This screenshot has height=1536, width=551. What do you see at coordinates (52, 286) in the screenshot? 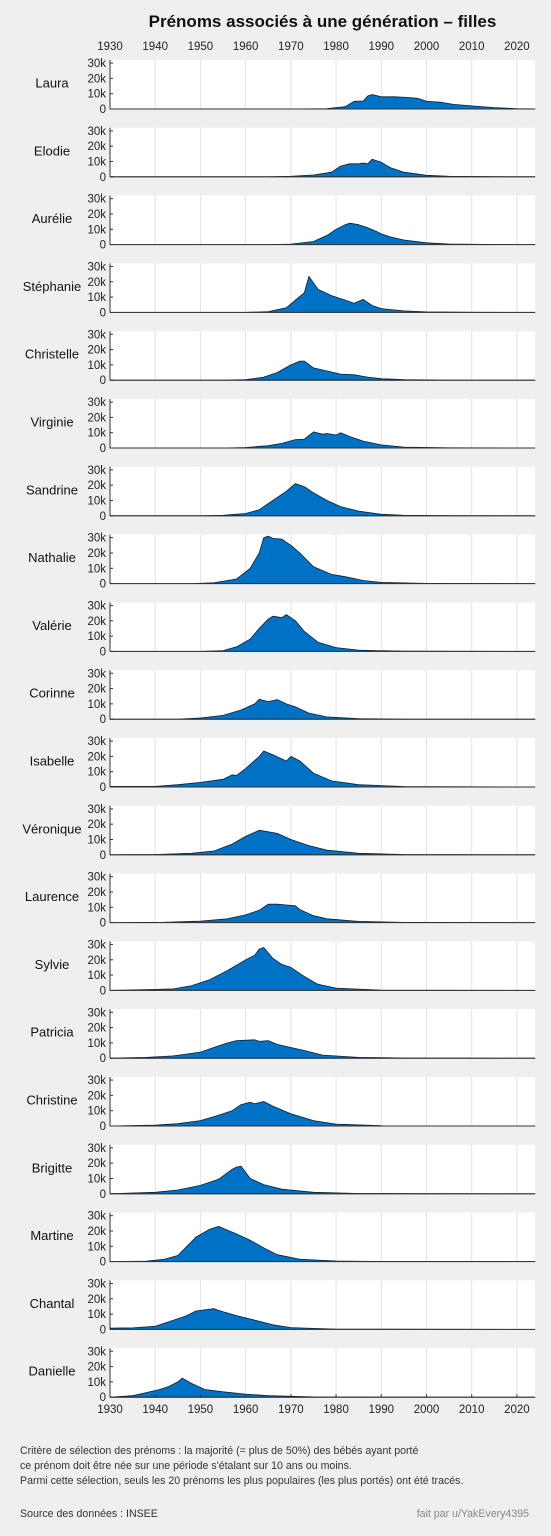
I see `series-label-Stéphanie: Stéphanie` at bounding box center [52, 286].